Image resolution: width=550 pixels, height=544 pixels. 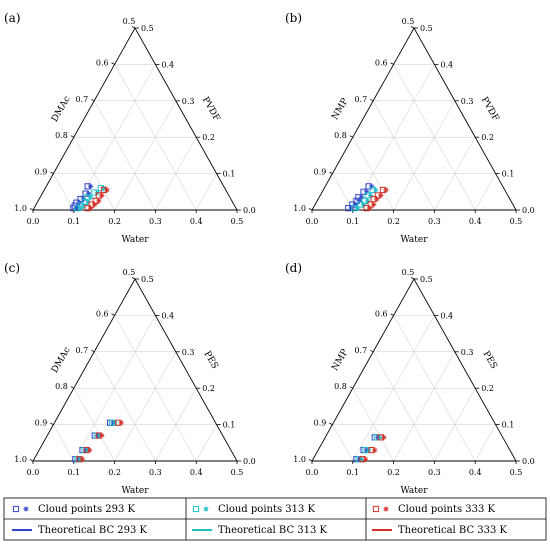 What do you see at coordinates (293, 18) in the screenshot?
I see `panel-label: (b)` at bounding box center [293, 18].